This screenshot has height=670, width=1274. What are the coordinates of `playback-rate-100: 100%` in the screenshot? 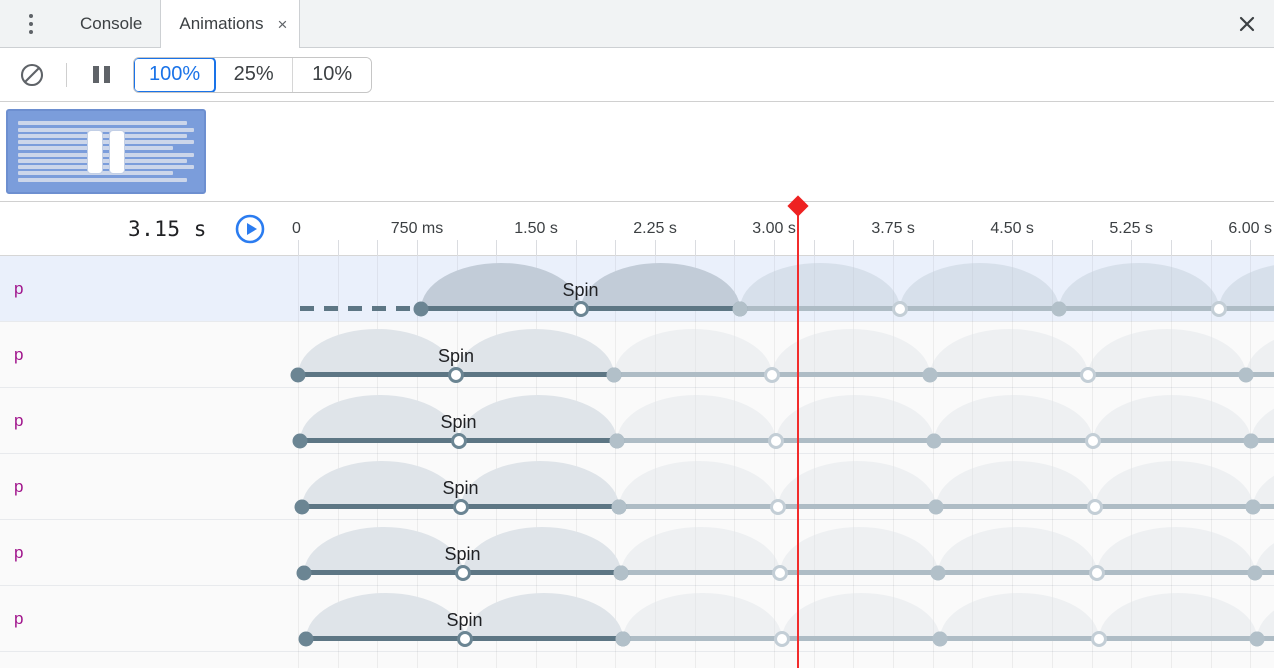 It's located at (175, 74).